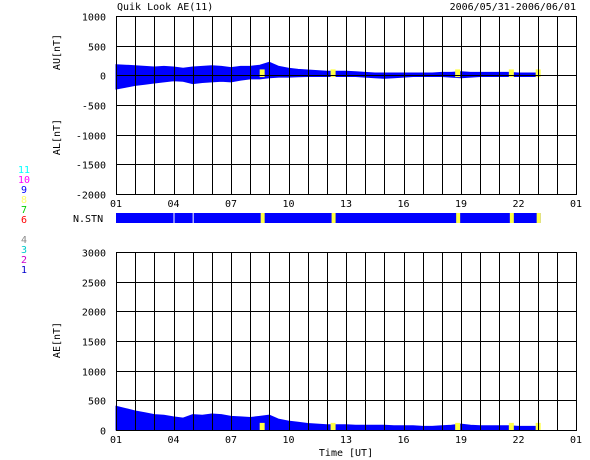 Image resolution: width=590 pixels, height=460 pixels. I want to click on y-tick-label: 2500, so click(94, 284).